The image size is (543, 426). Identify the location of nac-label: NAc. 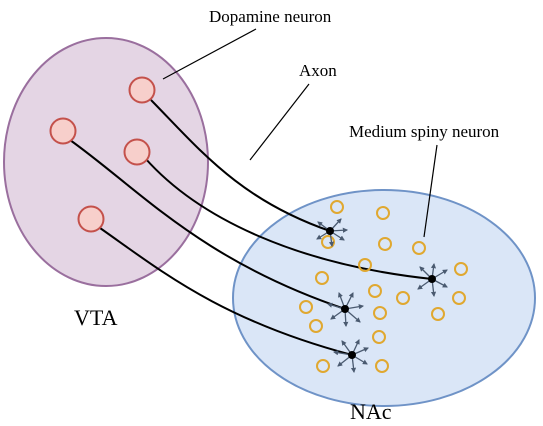
(371, 411).